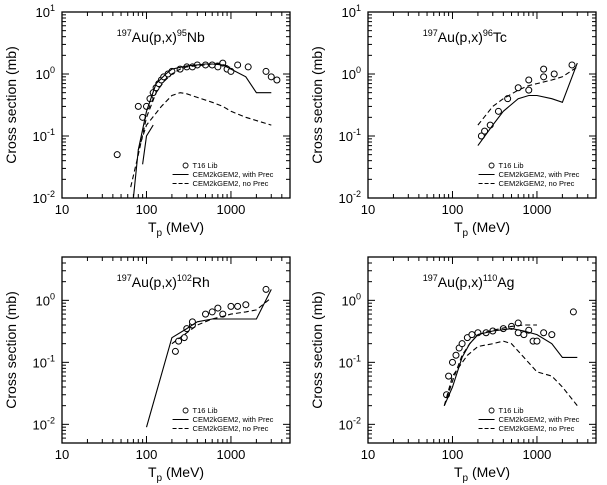 The width and height of the screenshot is (607, 485). I want to click on panel-1-ytick-label: 10⁻², so click(350, 197).